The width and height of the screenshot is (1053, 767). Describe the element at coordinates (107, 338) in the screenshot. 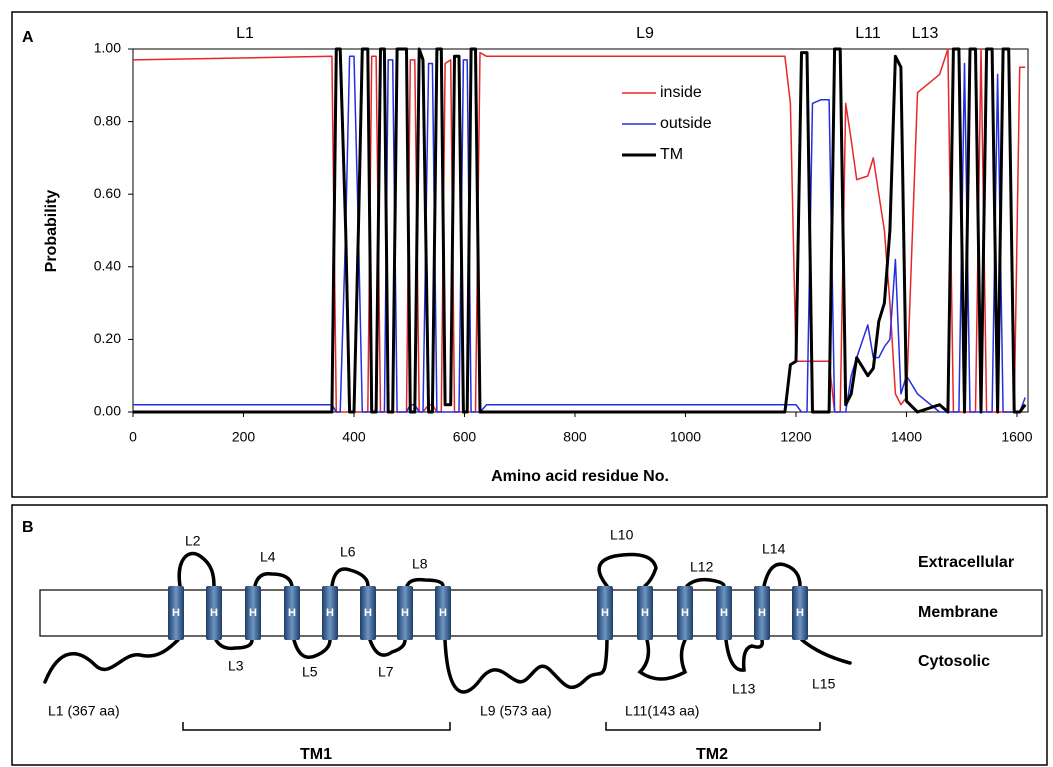

I see `y-tick-label: 0.20` at that location.